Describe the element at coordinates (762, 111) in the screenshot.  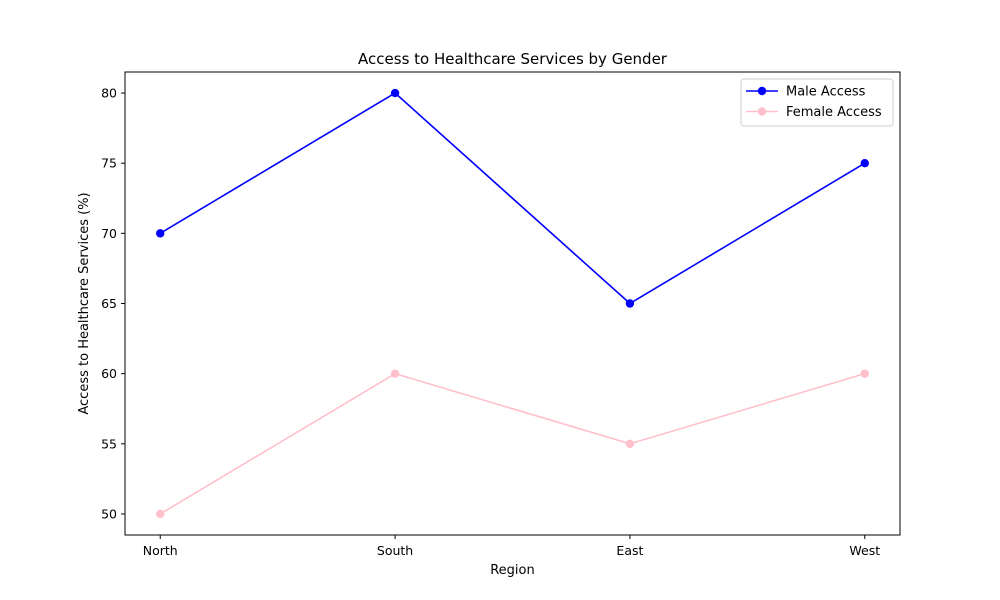
I see `legend-marker-female-access` at that location.